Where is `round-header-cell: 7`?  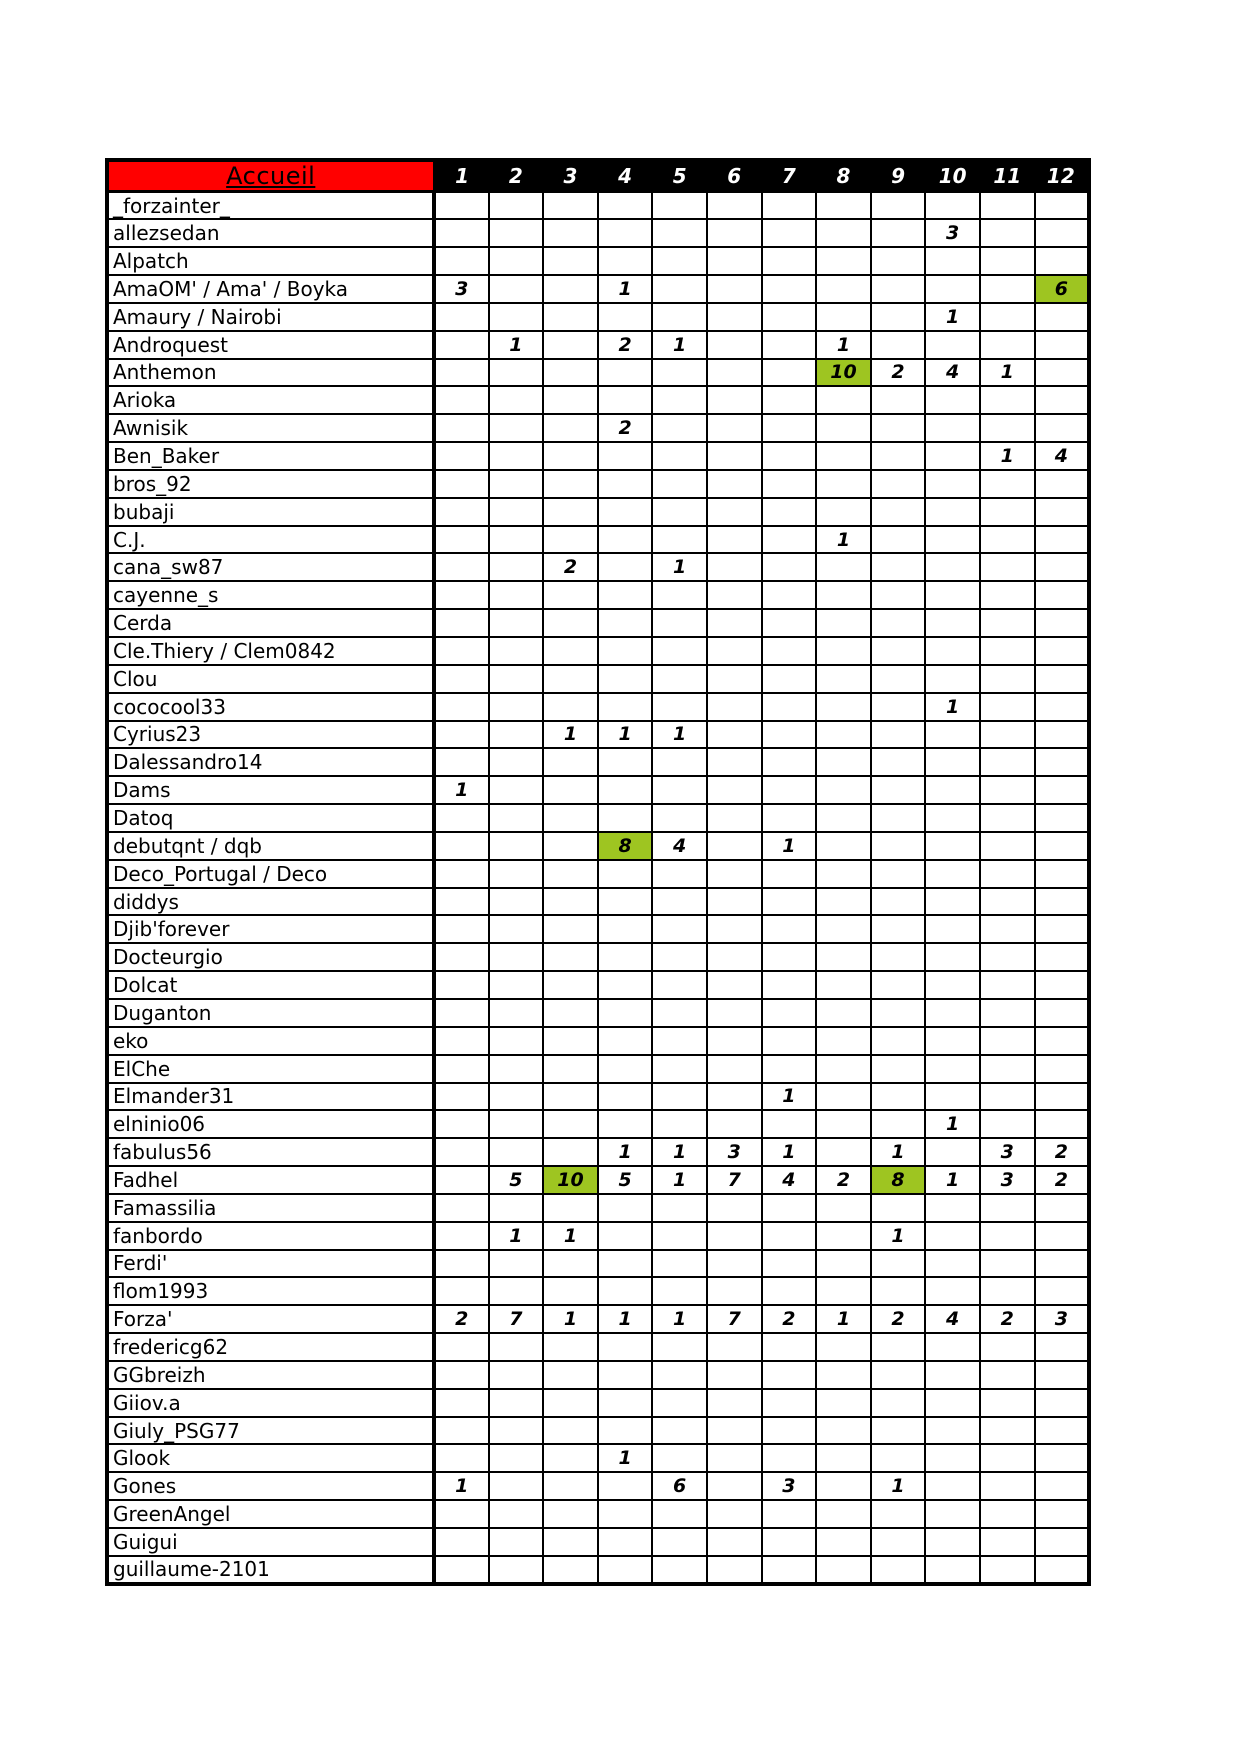 round-header-cell: 7 is located at coordinates (789, 175).